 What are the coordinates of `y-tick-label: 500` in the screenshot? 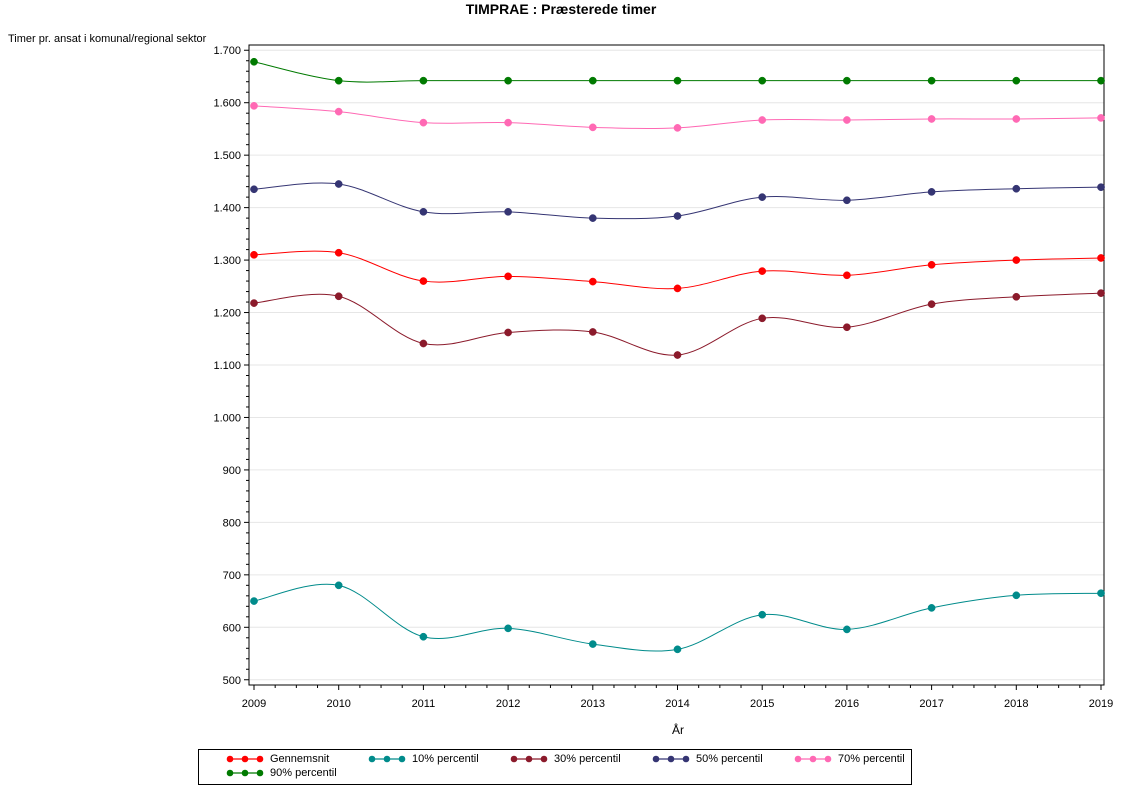 It's located at (232, 681).